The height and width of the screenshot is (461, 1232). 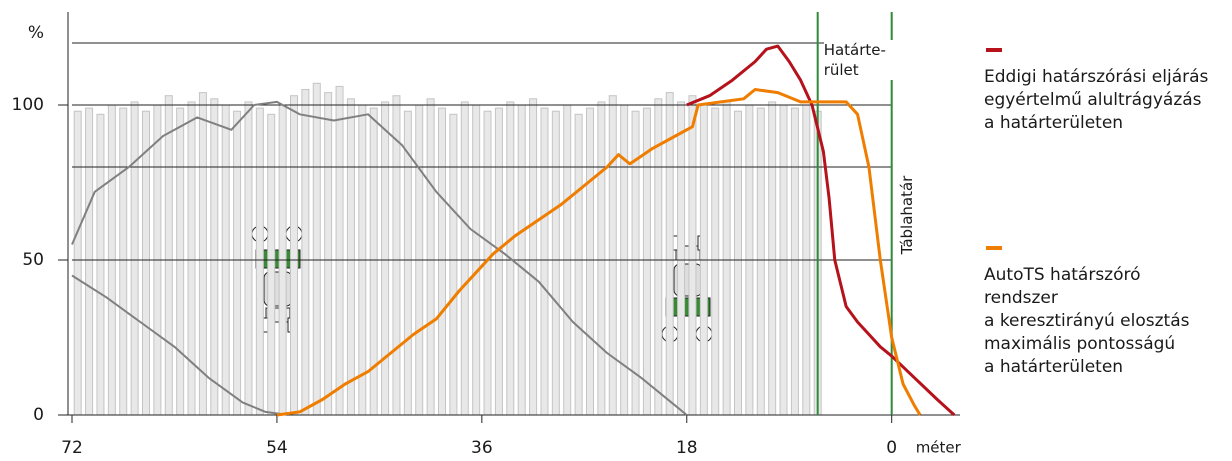 What do you see at coordinates (939, 448) in the screenshot?
I see `x-axis-label: méter` at bounding box center [939, 448].